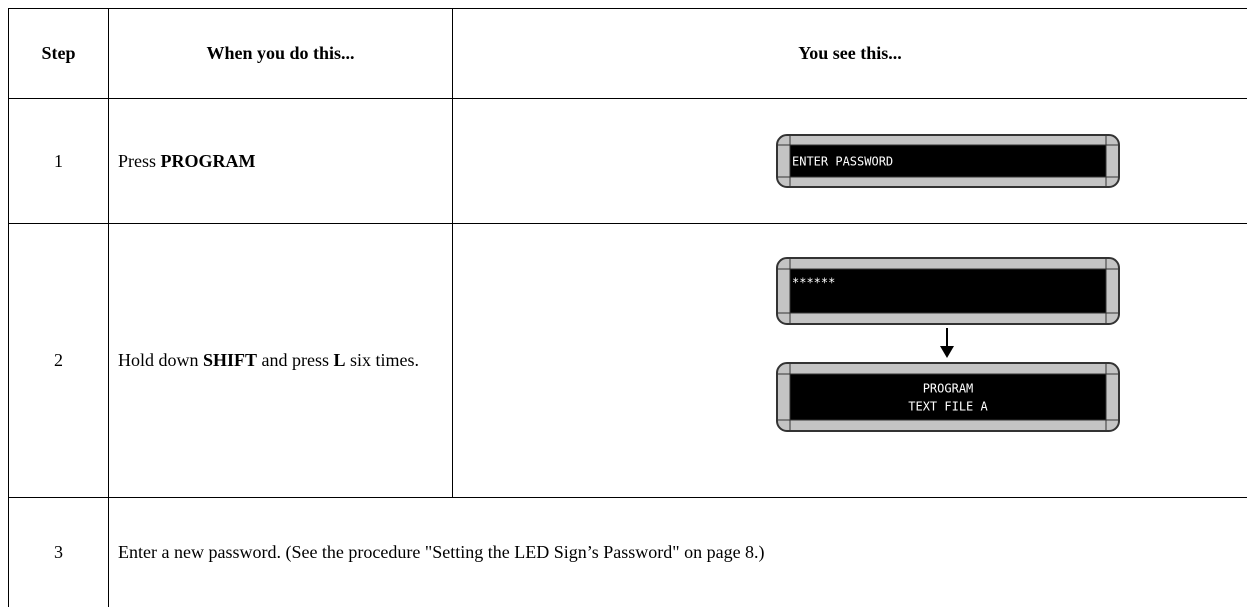 This screenshot has height=607, width=1247. Describe the element at coordinates (58, 360) in the screenshot. I see `step-number: 2` at that location.